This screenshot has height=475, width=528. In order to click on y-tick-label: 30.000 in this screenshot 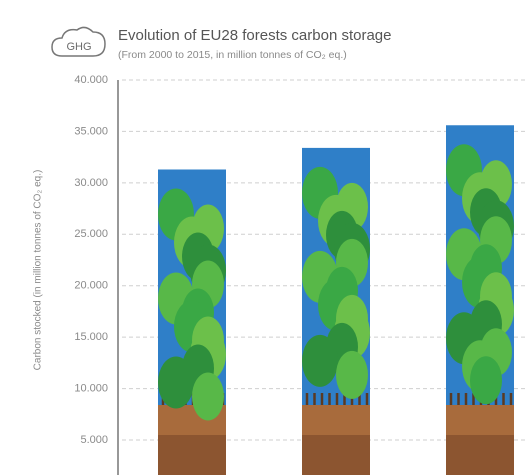, I will do `click(91, 183)`.